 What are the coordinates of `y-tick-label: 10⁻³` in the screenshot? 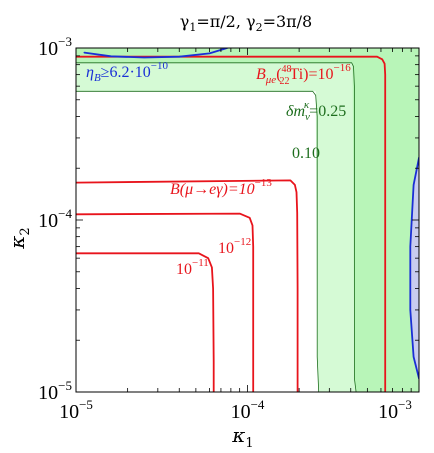 It's located at (55, 47).